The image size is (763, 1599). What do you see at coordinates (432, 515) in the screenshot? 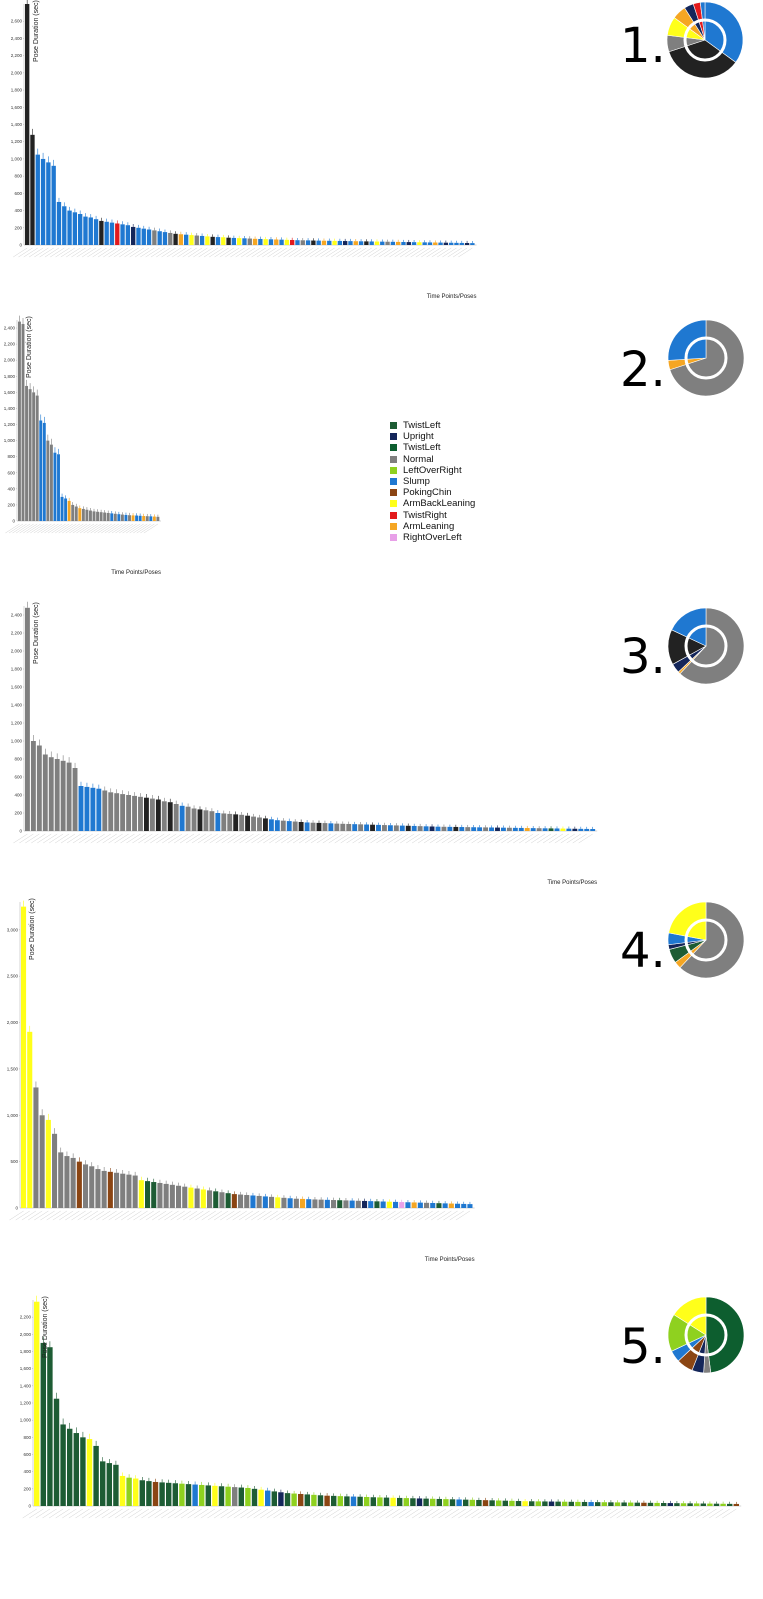
I see `legend-item: TwistRight` at bounding box center [432, 515].